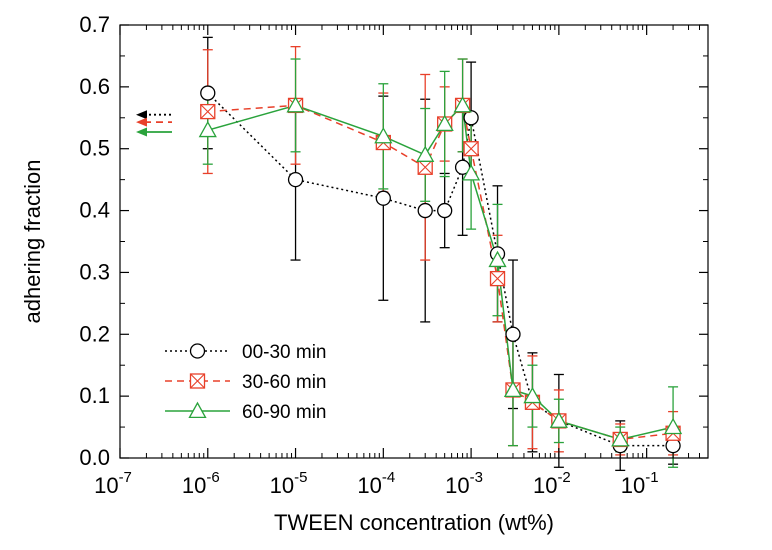  I want to click on x-tick-label: 10⁻³, so click(464, 483).